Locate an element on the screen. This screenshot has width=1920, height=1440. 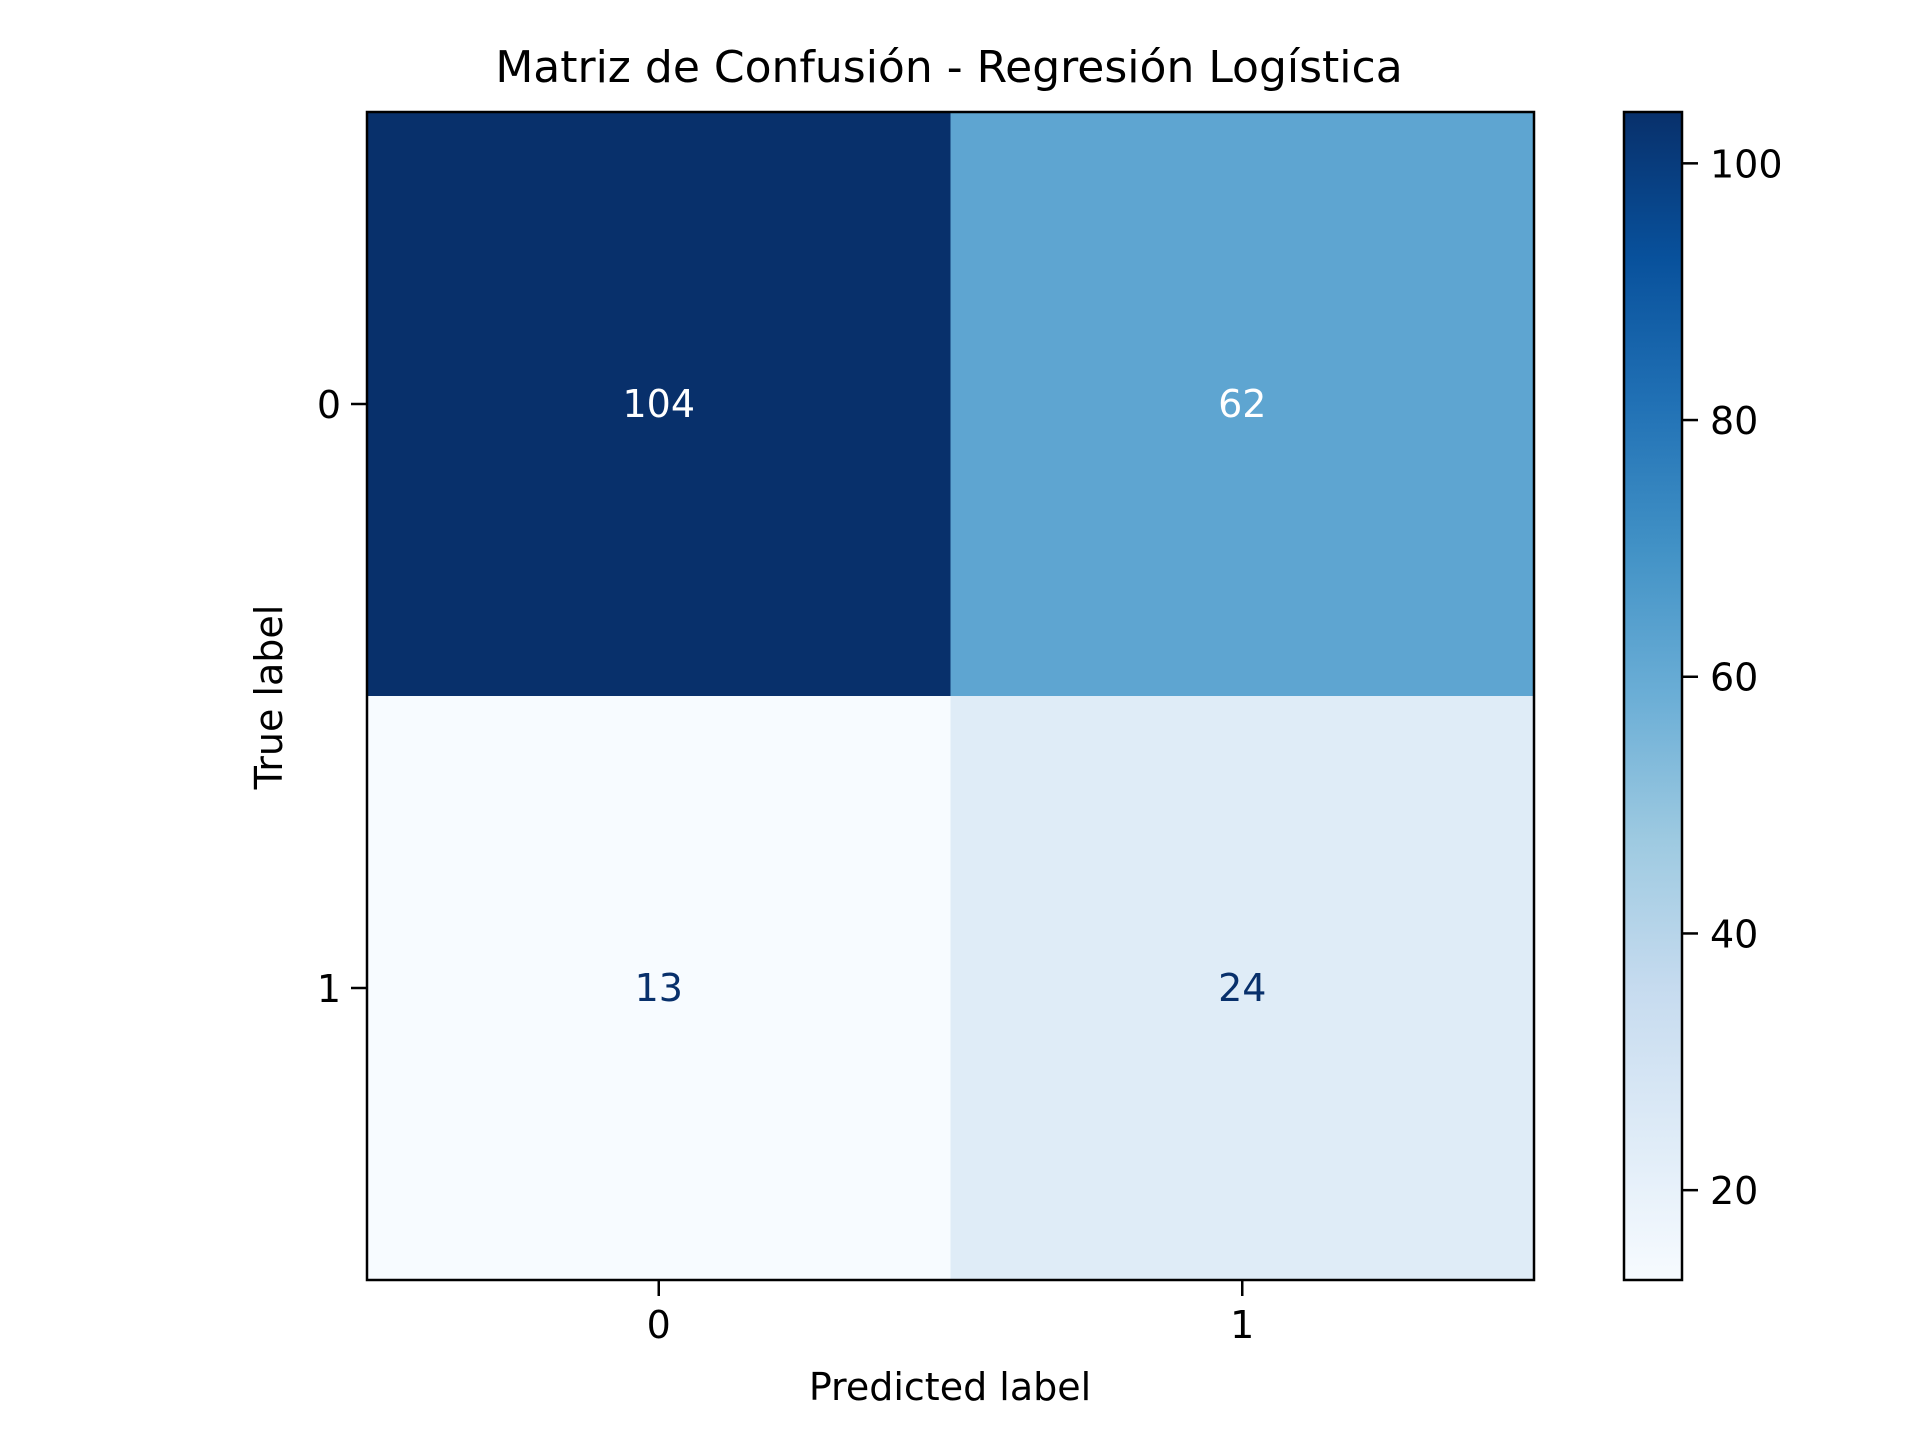
cell-value-label: 24 is located at coordinates (1242, 988).